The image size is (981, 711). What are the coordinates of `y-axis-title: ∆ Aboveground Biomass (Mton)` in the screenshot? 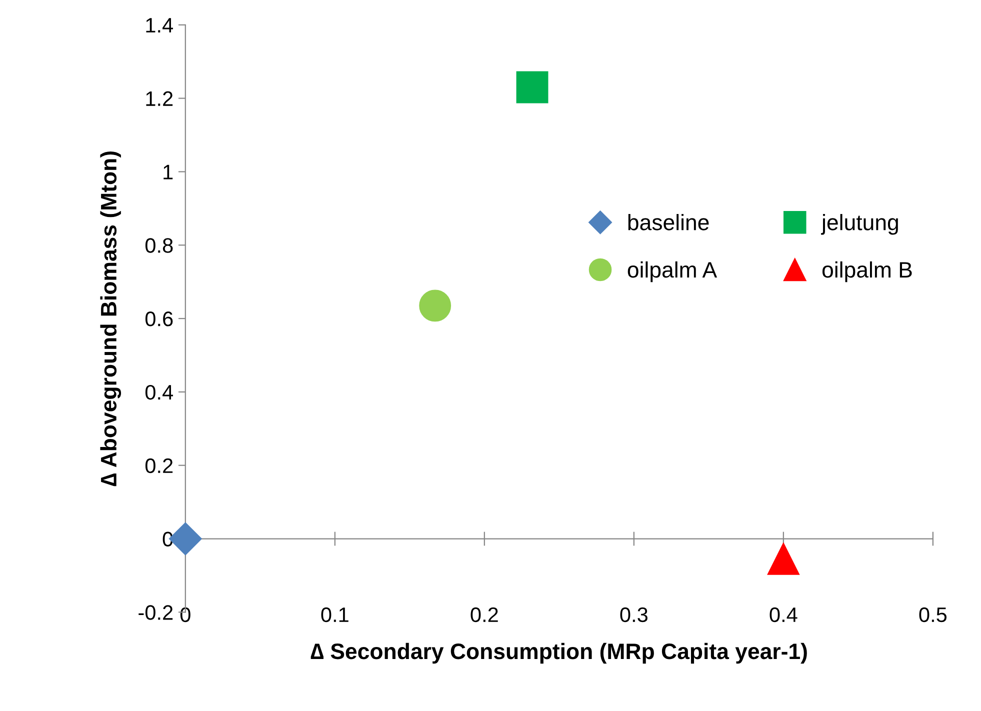 It's located at (111, 319).